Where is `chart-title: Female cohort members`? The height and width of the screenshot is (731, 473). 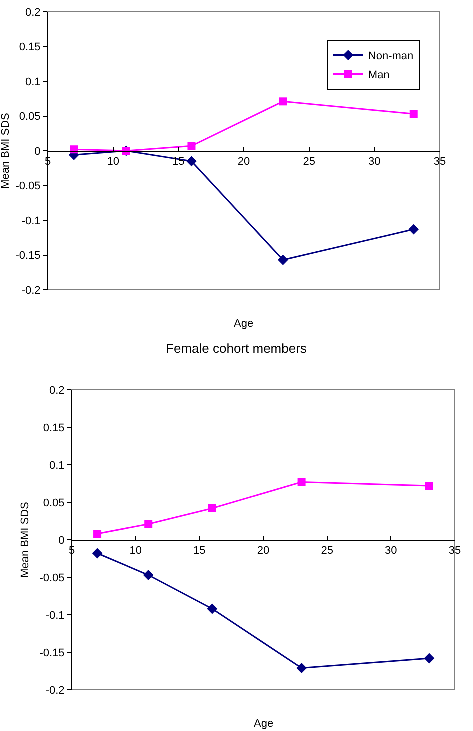 chart-title: Female cohort members is located at coordinates (237, 348).